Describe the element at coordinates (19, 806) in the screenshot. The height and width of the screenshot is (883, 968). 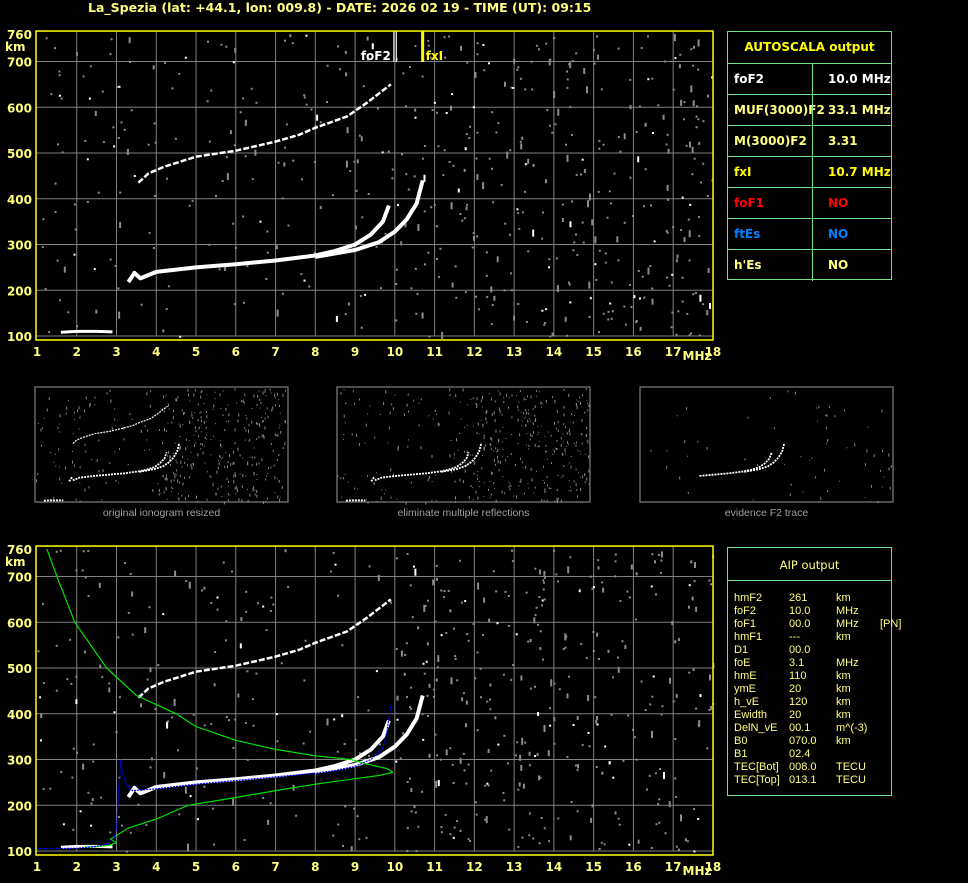
I see `y-tick-label: 200` at that location.